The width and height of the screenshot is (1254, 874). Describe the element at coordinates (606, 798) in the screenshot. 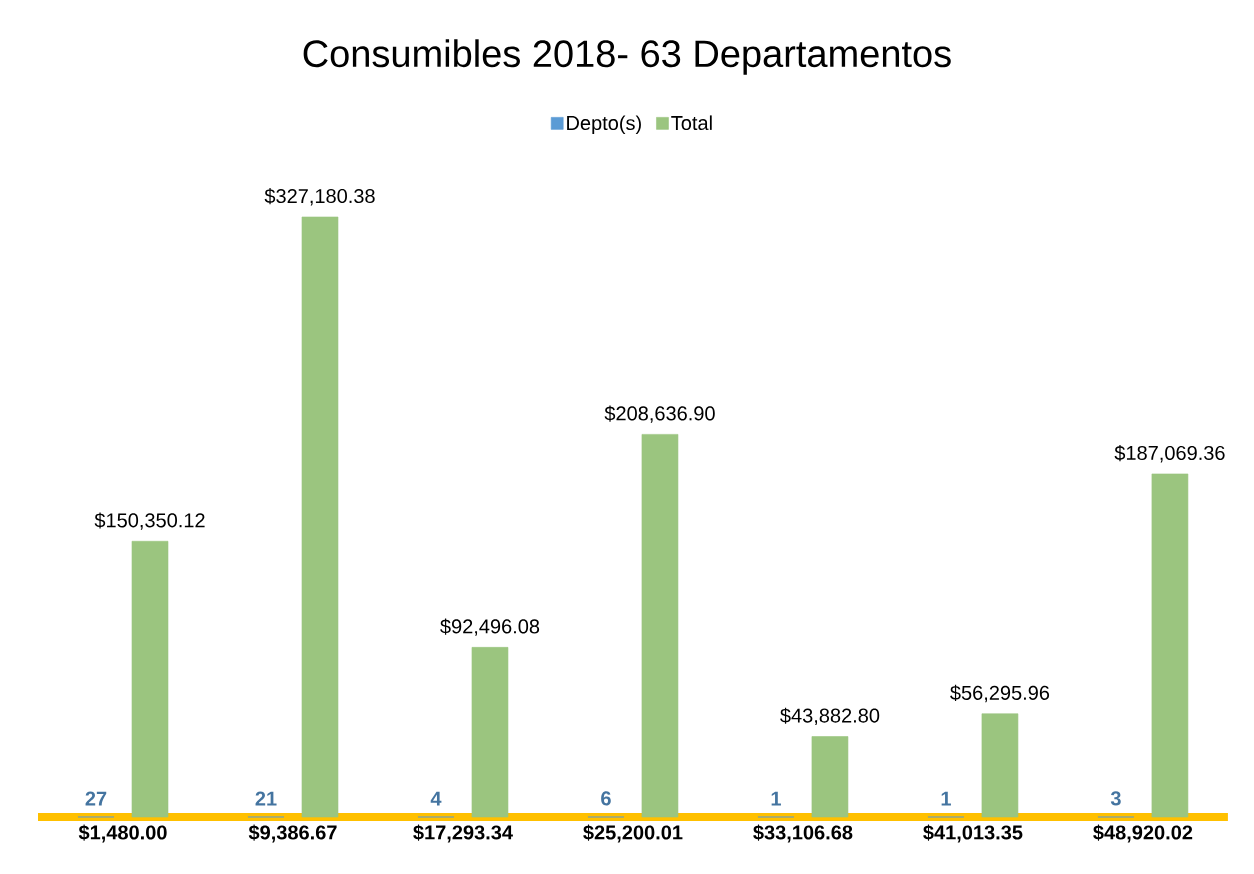

I see `data-label: 6` at that location.